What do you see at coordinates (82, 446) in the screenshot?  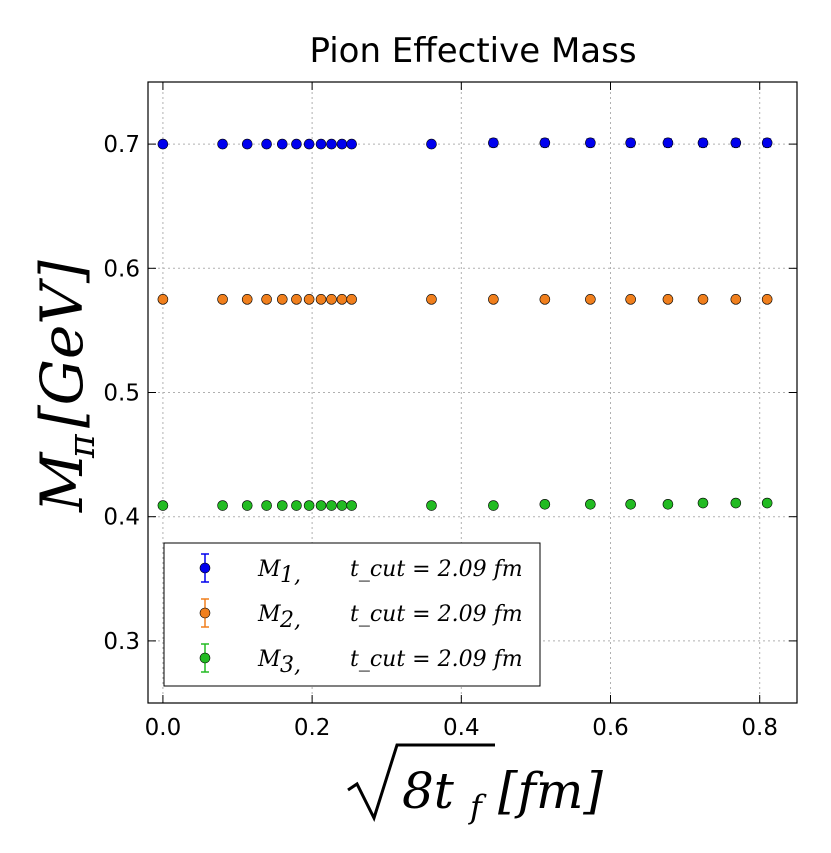 I see `y-label-subscript: π` at bounding box center [82, 446].